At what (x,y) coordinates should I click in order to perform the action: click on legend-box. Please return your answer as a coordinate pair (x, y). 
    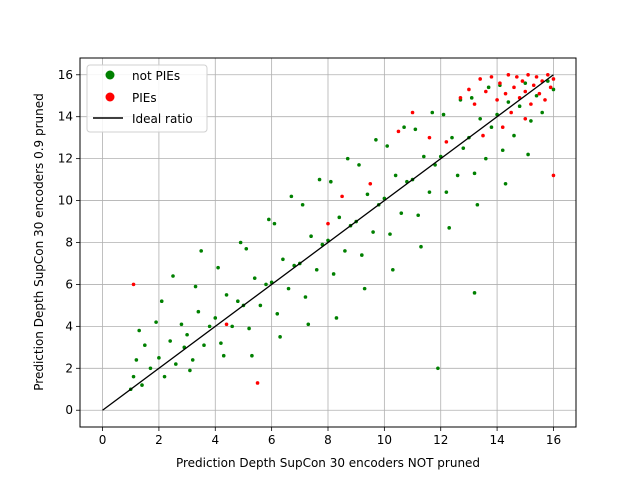
    Looking at the image, I should click on (147, 98).